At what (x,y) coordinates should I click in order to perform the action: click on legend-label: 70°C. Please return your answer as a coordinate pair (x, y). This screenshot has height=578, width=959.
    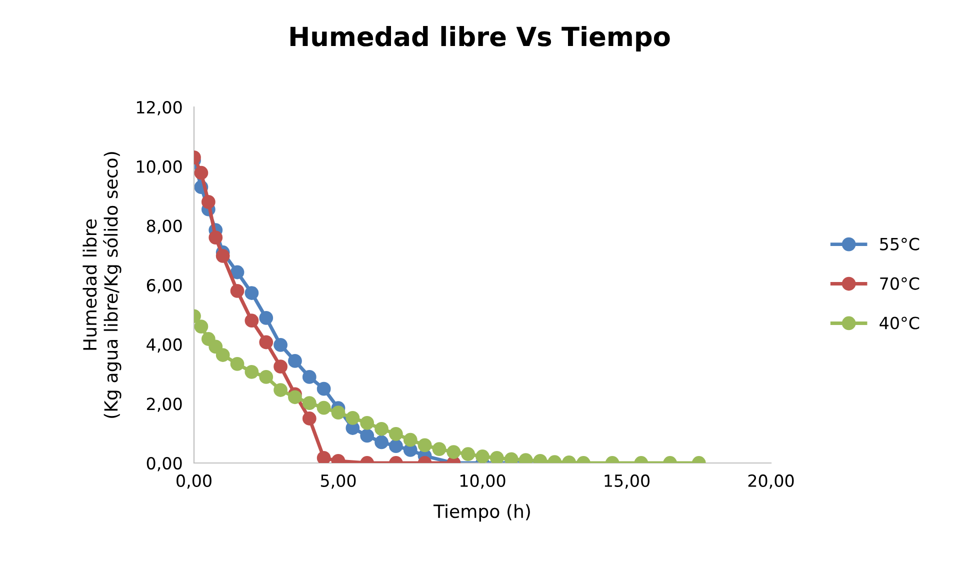
    Looking at the image, I should click on (900, 283).